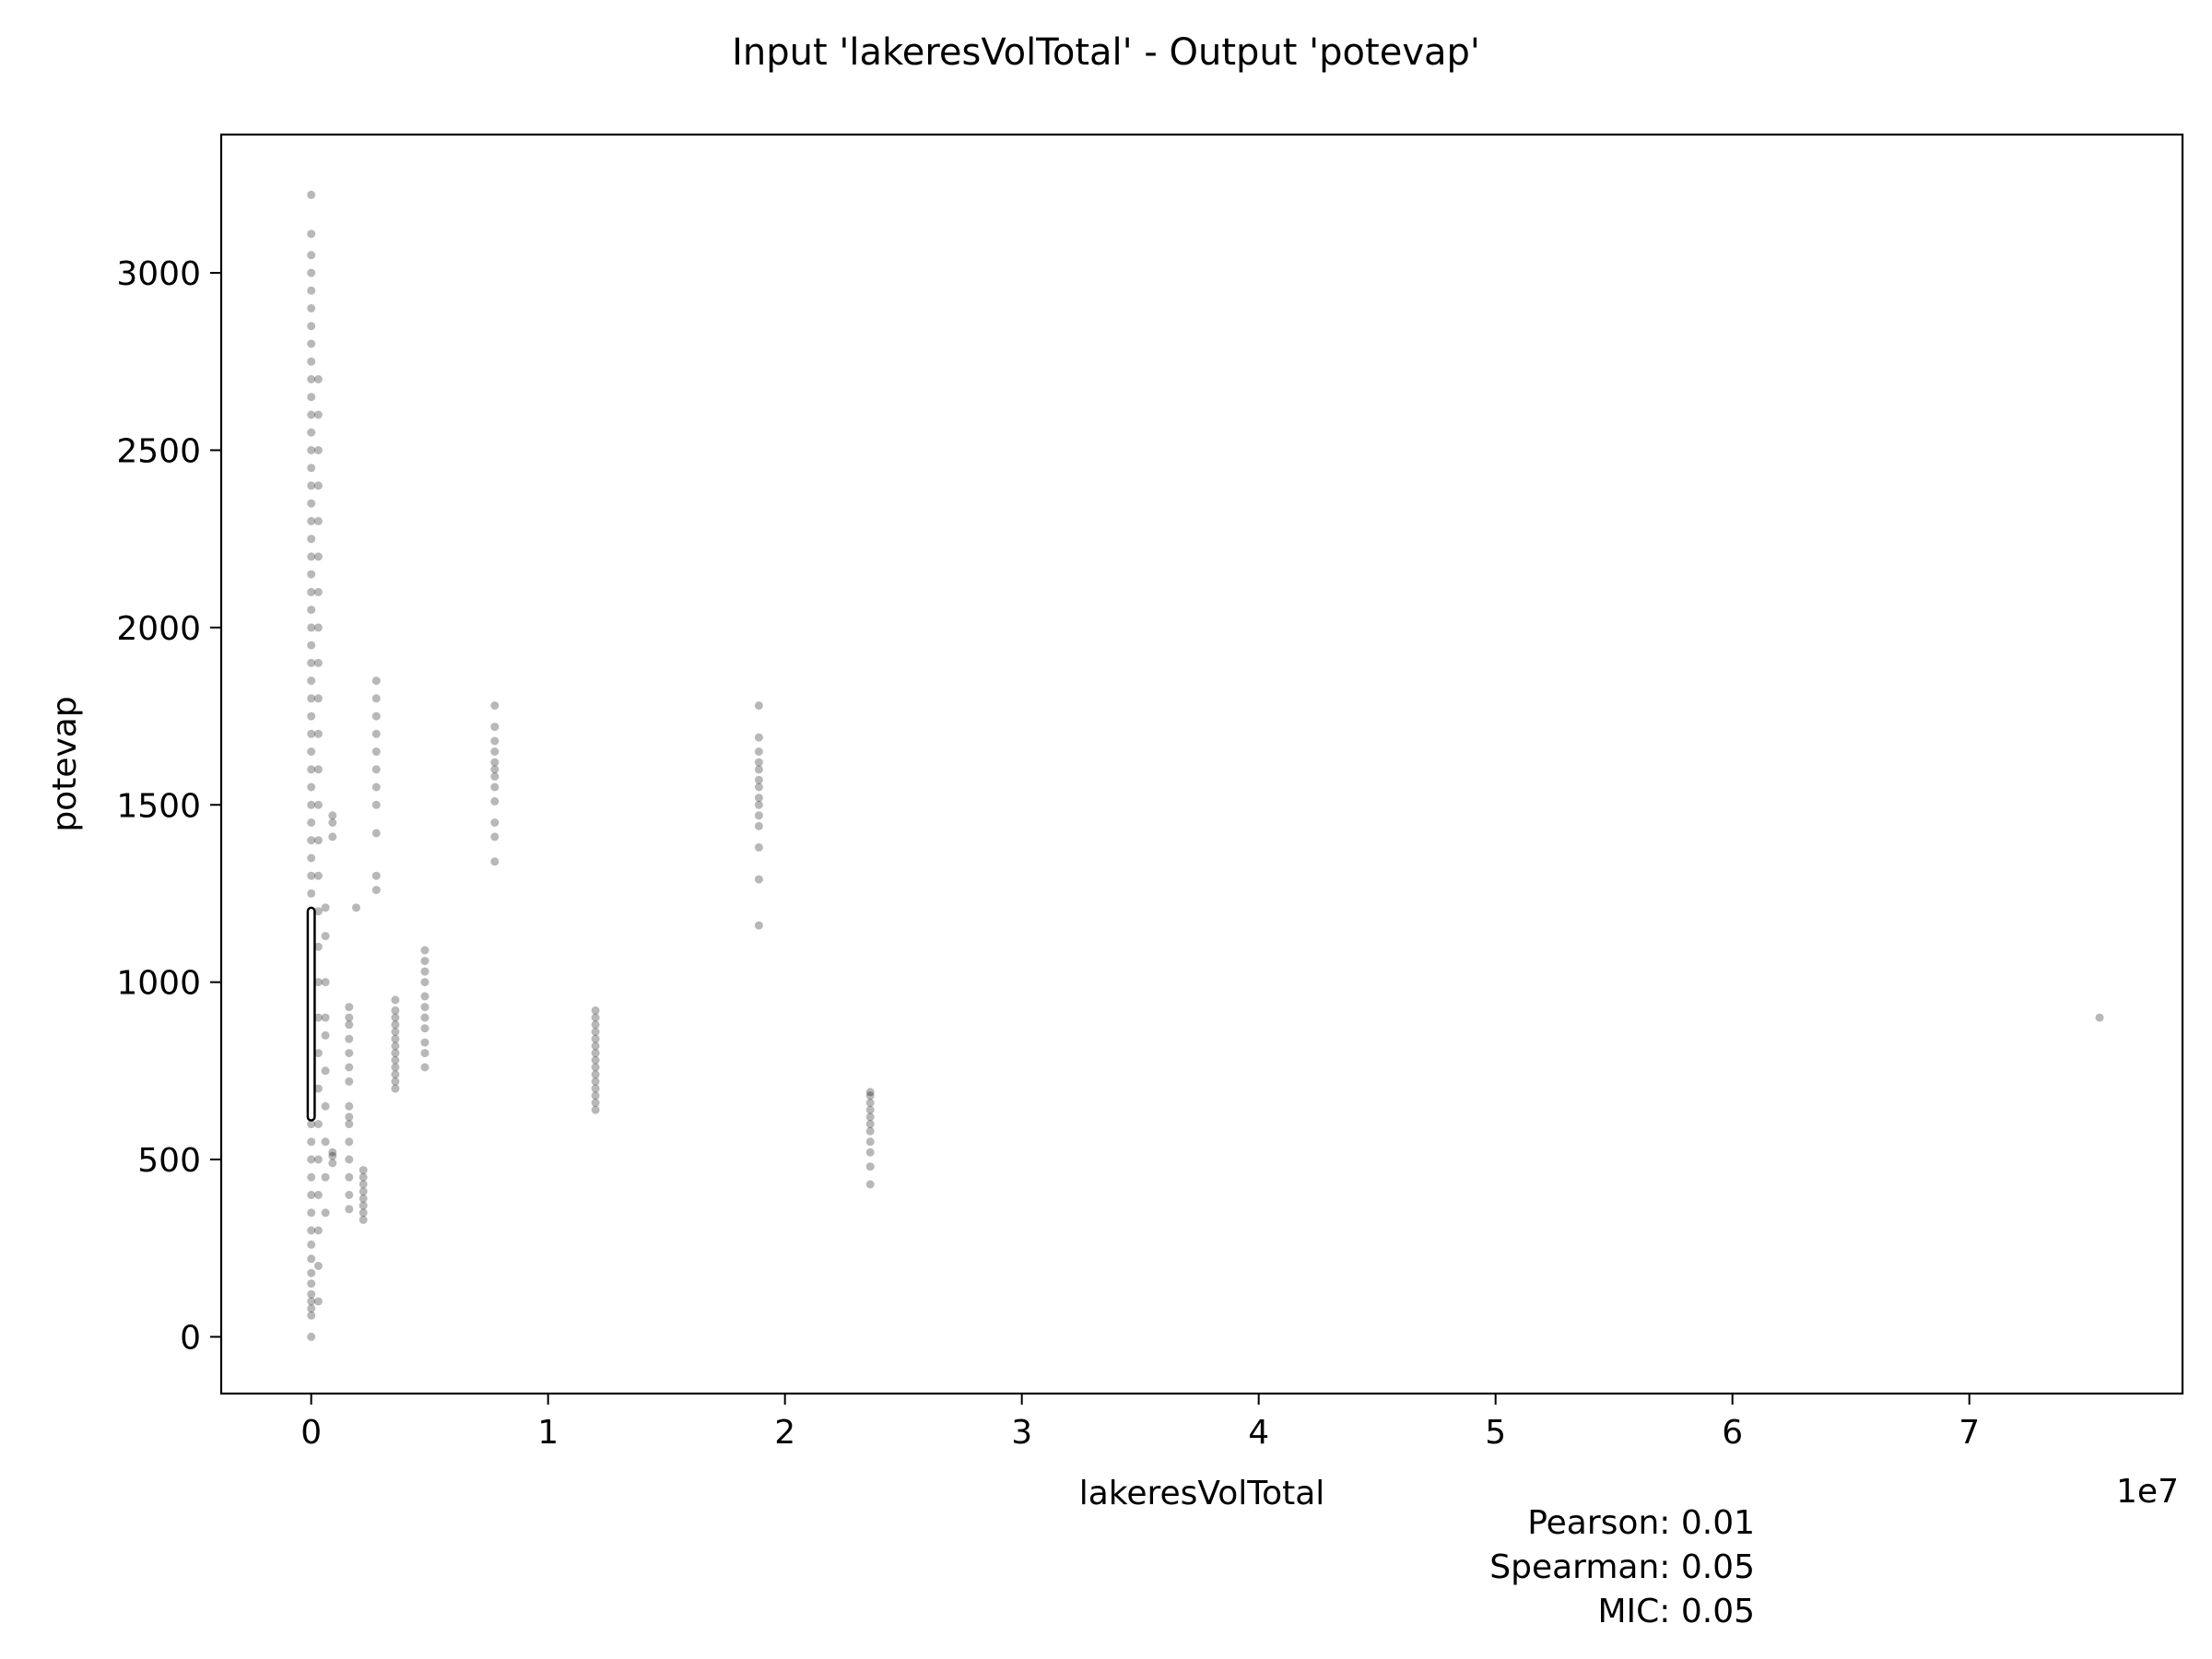 The width and height of the screenshot is (2212, 1659). I want to click on y-tick-label: 2000, so click(158, 629).